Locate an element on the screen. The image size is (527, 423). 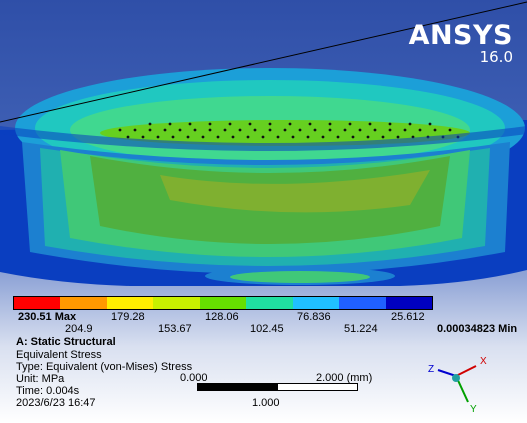
legend-tick: 204.9 is located at coordinates (79, 329).